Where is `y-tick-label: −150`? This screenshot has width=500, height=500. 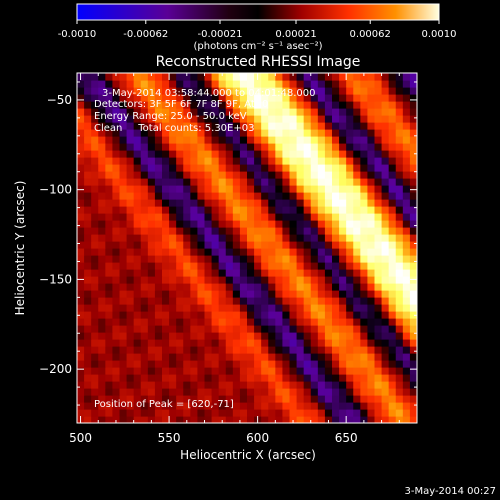 y-tick-label: −150 is located at coordinates (55, 279).